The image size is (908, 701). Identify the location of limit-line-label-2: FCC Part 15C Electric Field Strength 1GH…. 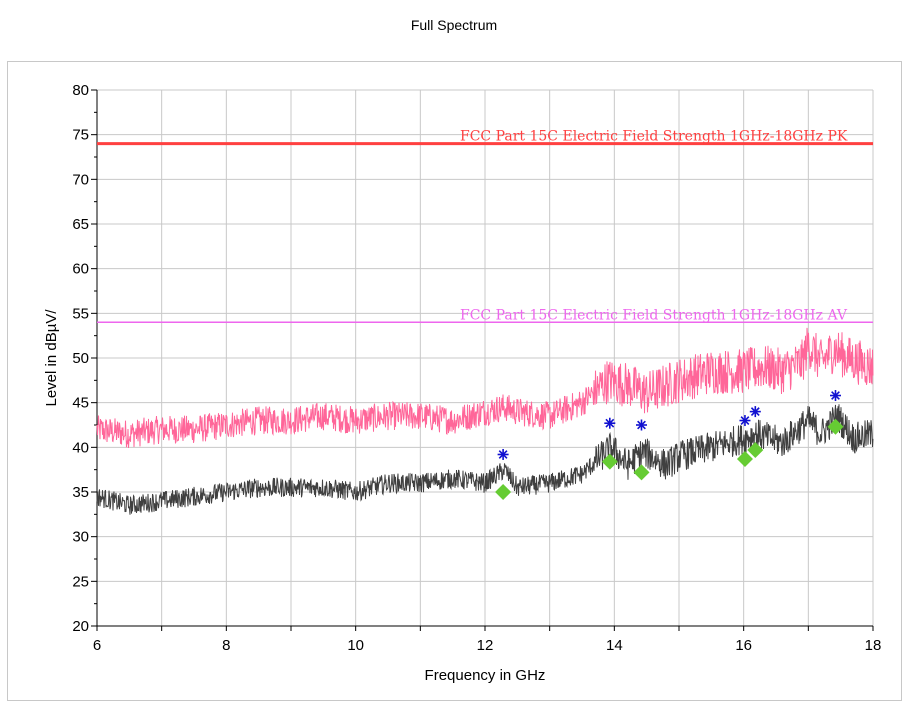
(654, 315).